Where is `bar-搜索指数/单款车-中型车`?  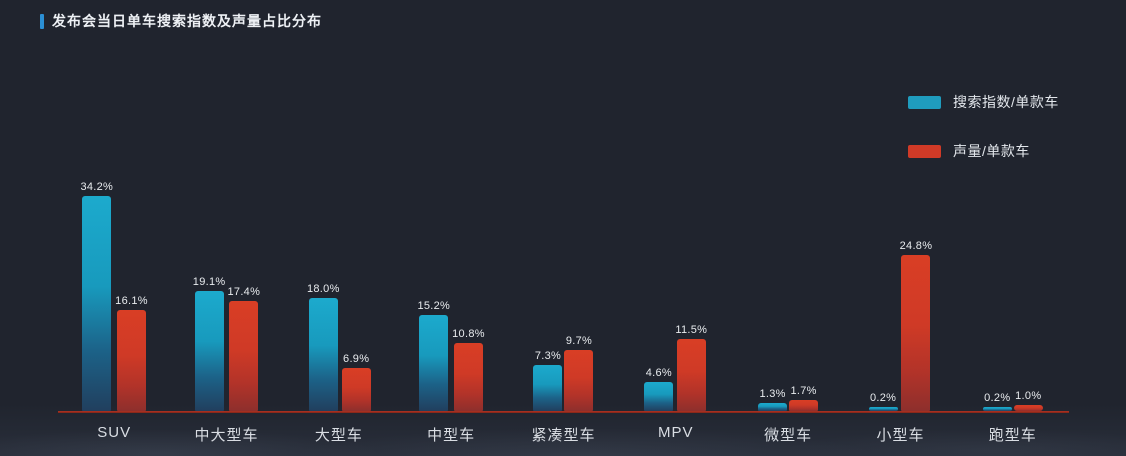 bar-搜索指数/单款车-中型车 is located at coordinates (434, 363).